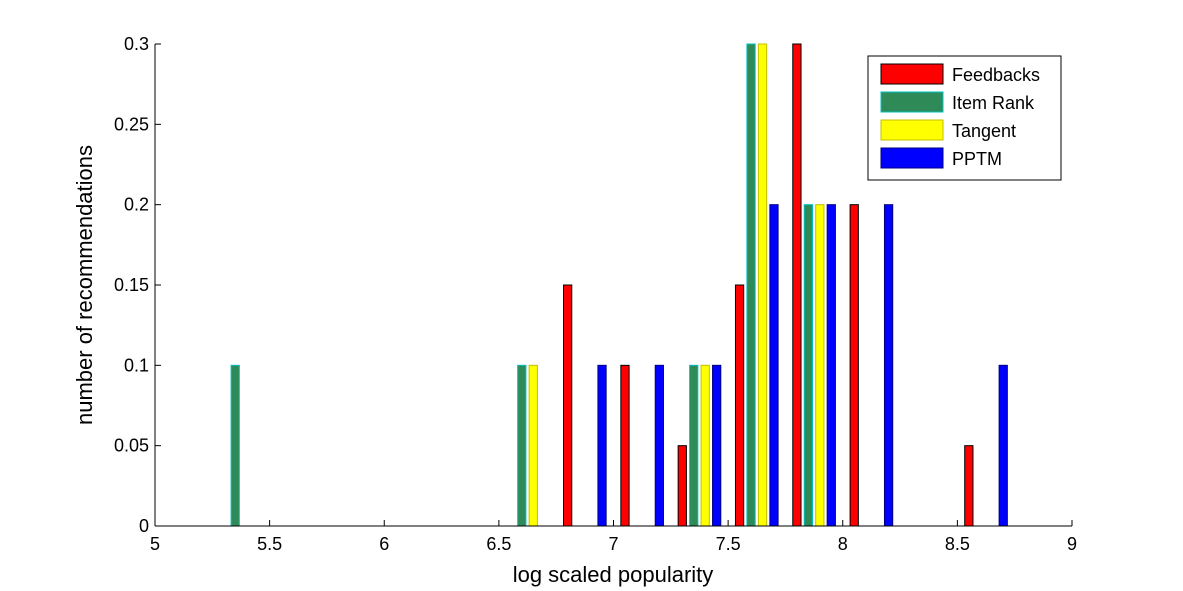 The image size is (1183, 591). I want to click on y-tick-label: 0.05, so click(131, 446).